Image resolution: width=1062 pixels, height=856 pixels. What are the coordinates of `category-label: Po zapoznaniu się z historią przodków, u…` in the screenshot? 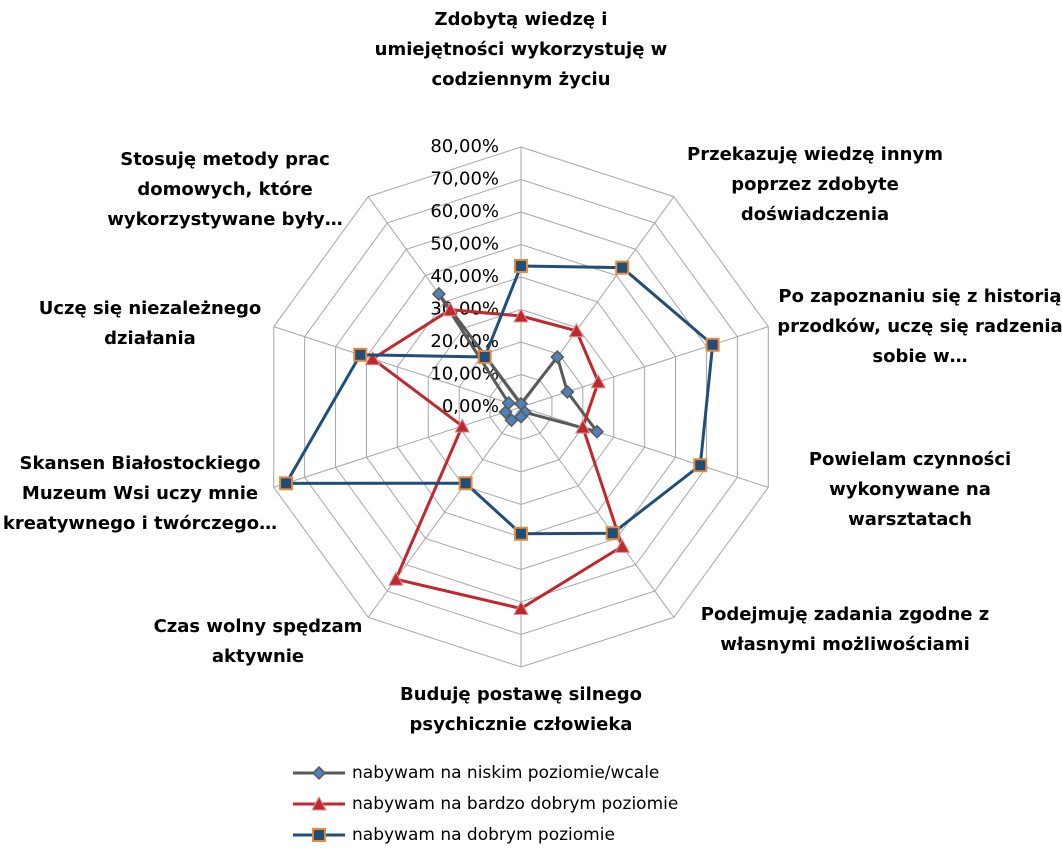 It's located at (919, 326).